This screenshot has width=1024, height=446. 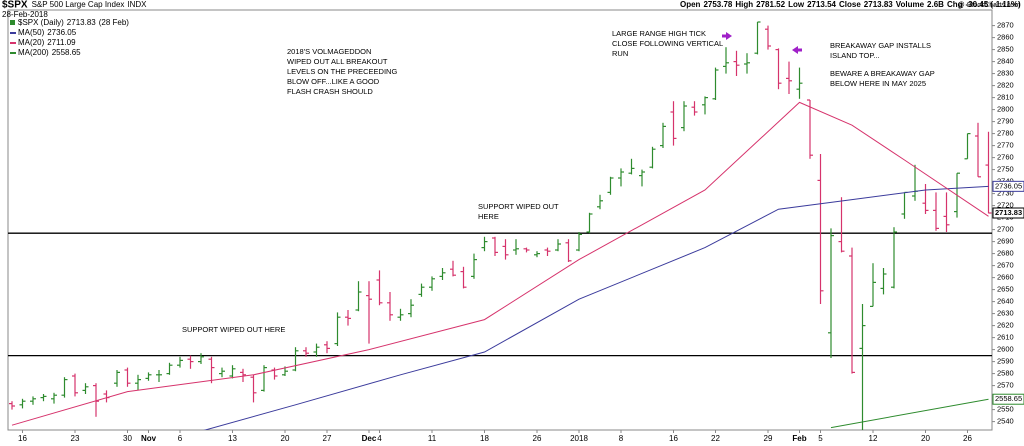 I want to click on annotation-text: WIPED OUT ALL BREAKOUT, so click(x=337, y=61).